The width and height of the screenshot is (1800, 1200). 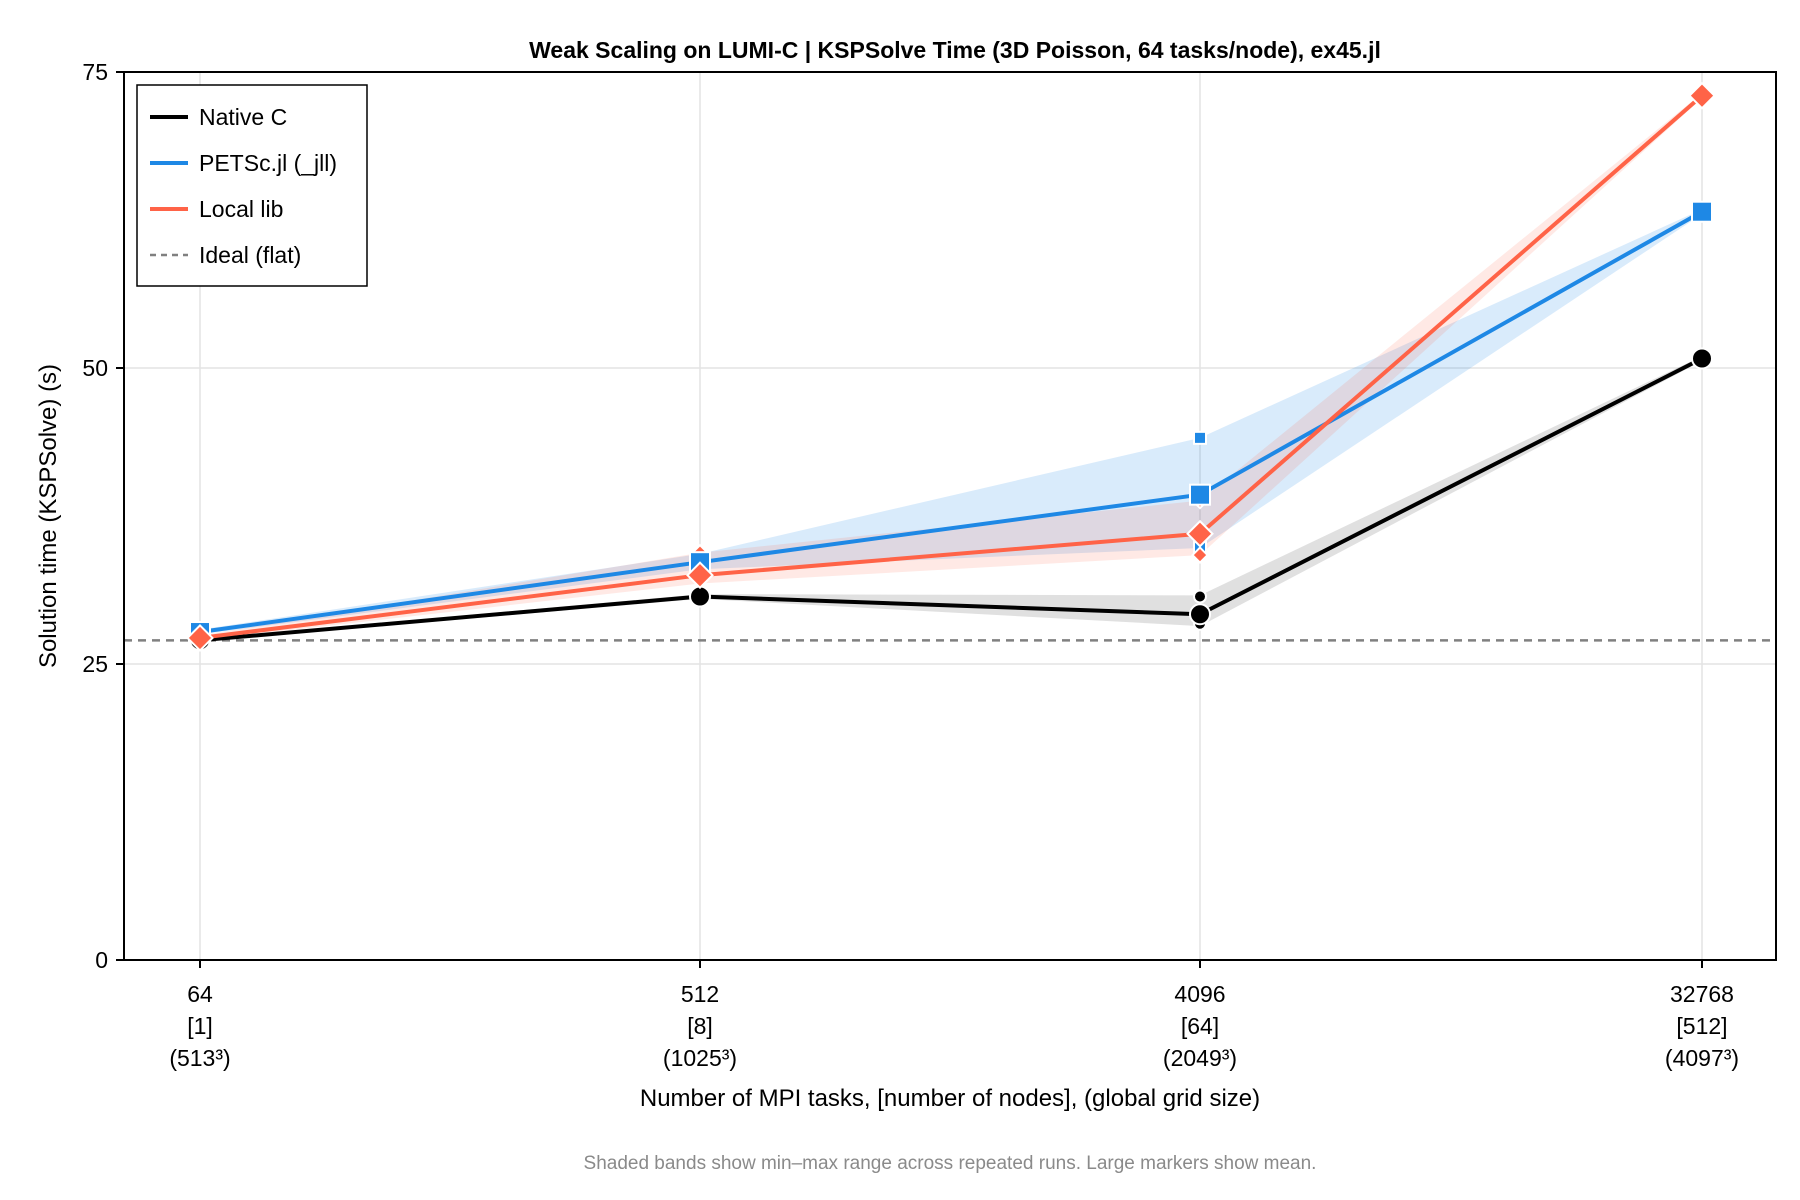 I want to click on y-tick-label: 0, so click(x=101, y=960).